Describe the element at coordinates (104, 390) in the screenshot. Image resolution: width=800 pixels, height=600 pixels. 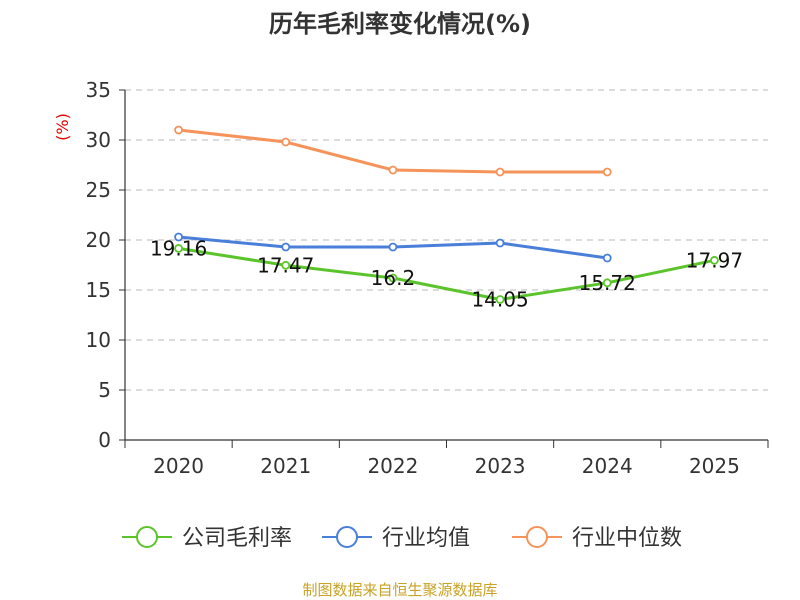
I see `y-tick-label: 5` at that location.